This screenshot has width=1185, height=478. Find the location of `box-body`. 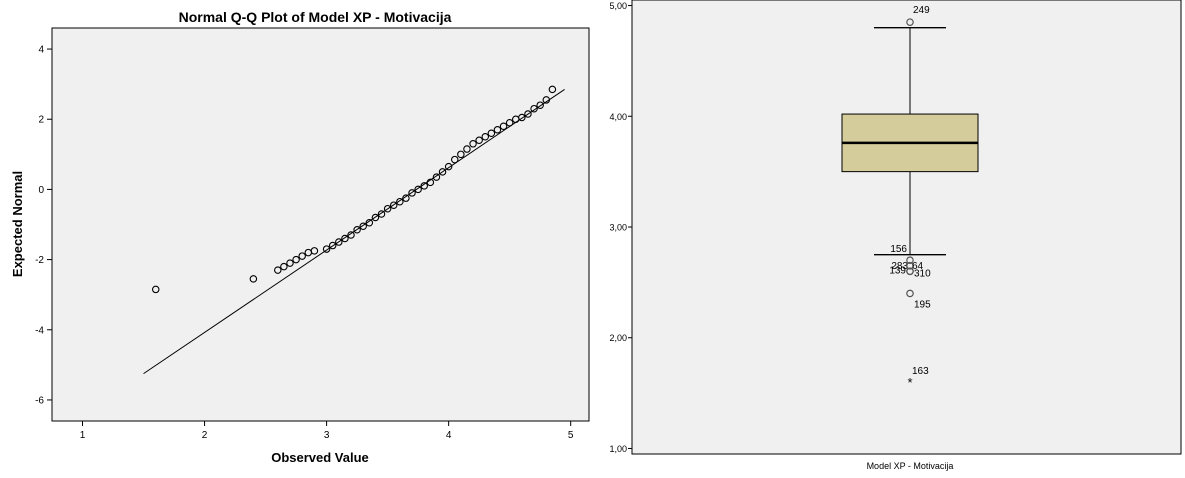

box-body is located at coordinates (910, 141).